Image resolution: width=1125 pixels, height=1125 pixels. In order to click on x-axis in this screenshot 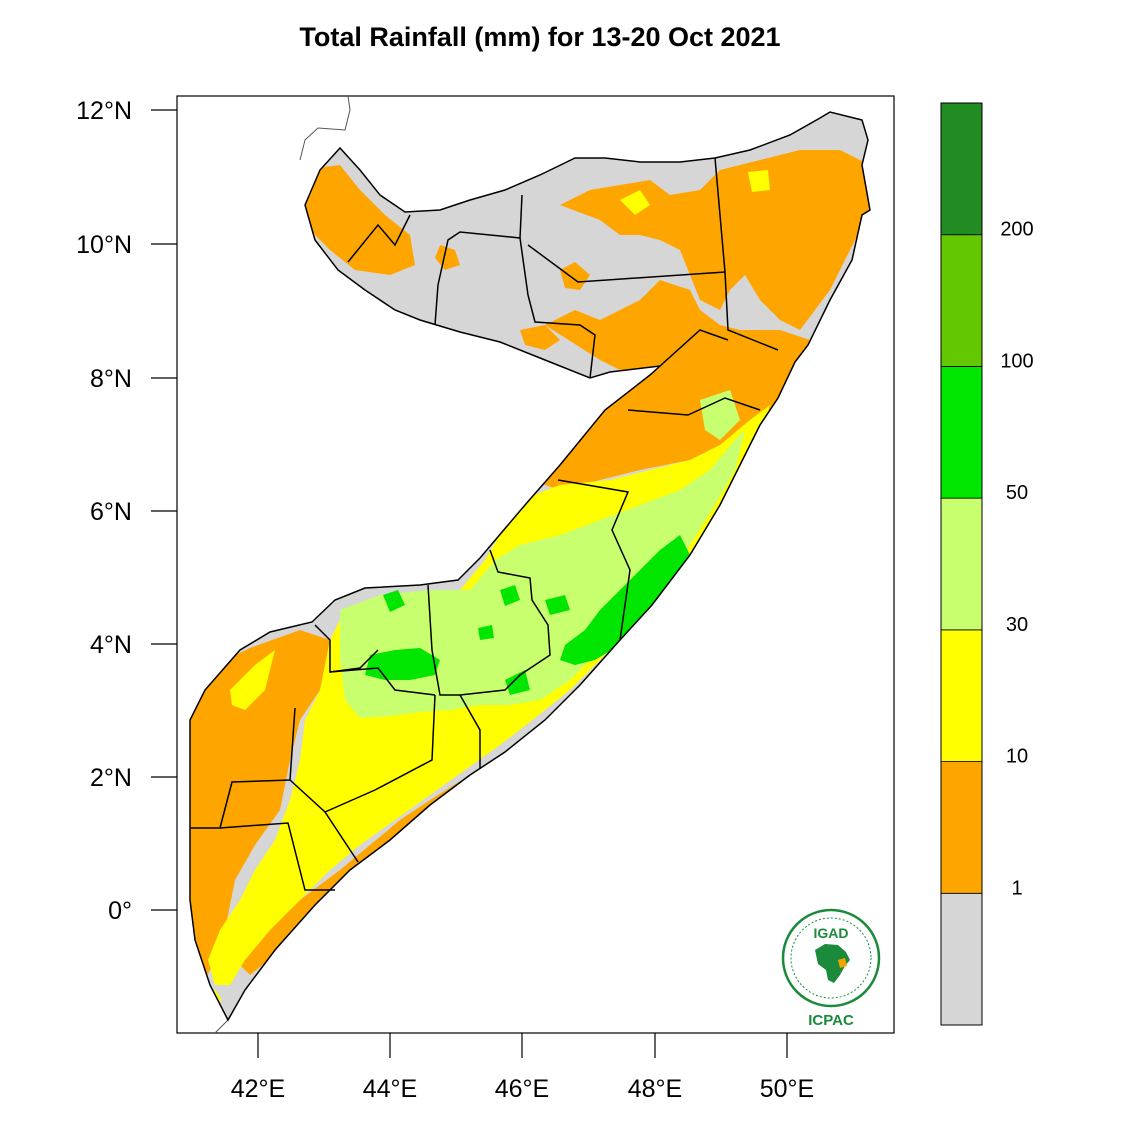, I will do `click(522, 1045)`.